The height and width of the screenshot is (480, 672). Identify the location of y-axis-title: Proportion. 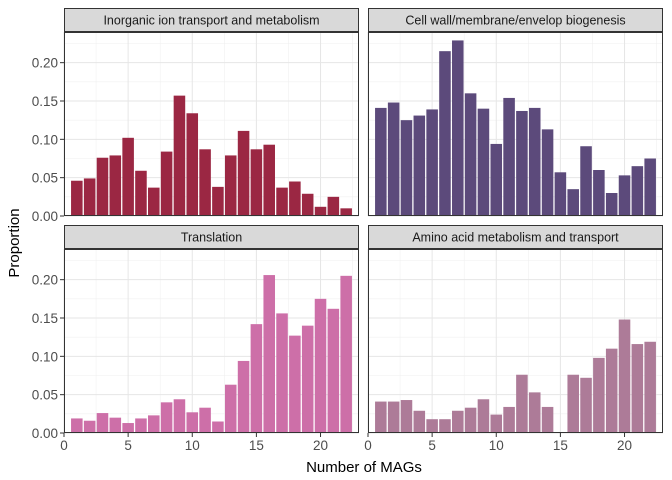
(14, 242).